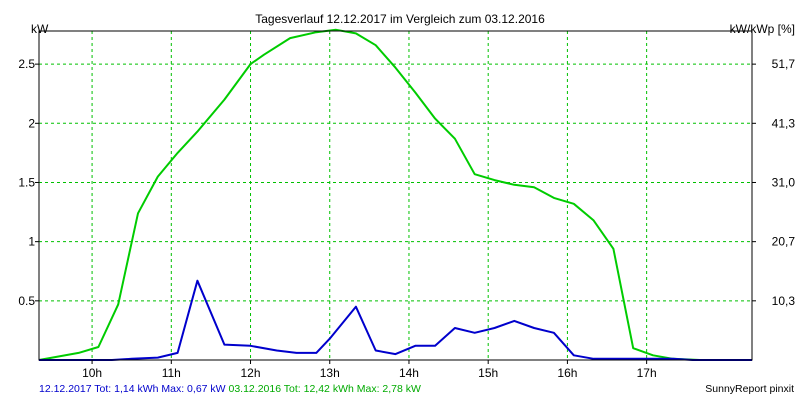 Image resolution: width=800 pixels, height=405 pixels. Describe the element at coordinates (762, 29) in the screenshot. I see `y-axis-label-right: kW/kWp [%]` at that location.